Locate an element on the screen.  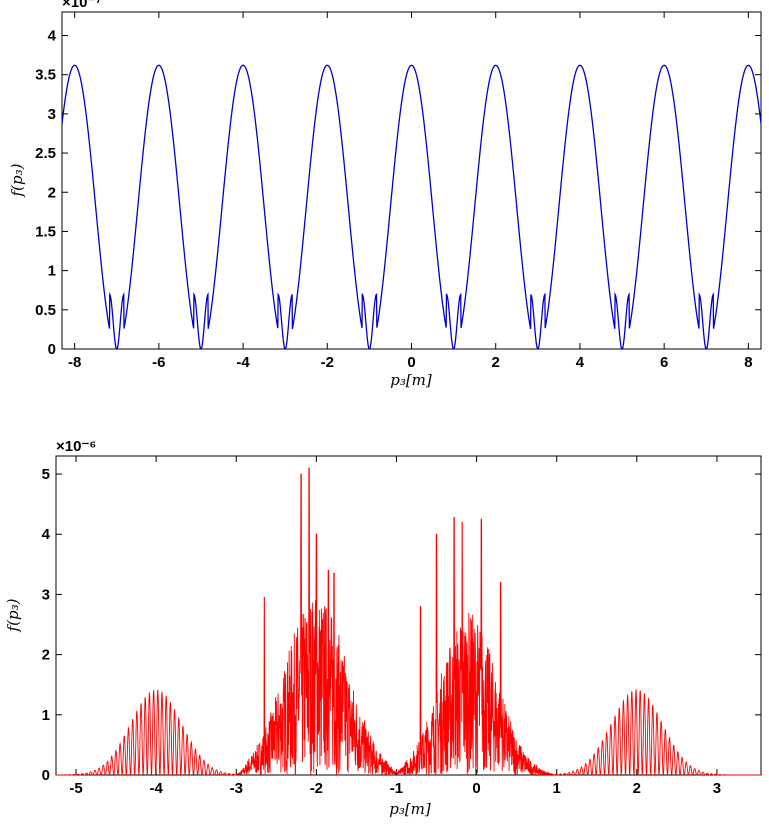
y-tick-label: 0.5 is located at coordinates (45, 310).